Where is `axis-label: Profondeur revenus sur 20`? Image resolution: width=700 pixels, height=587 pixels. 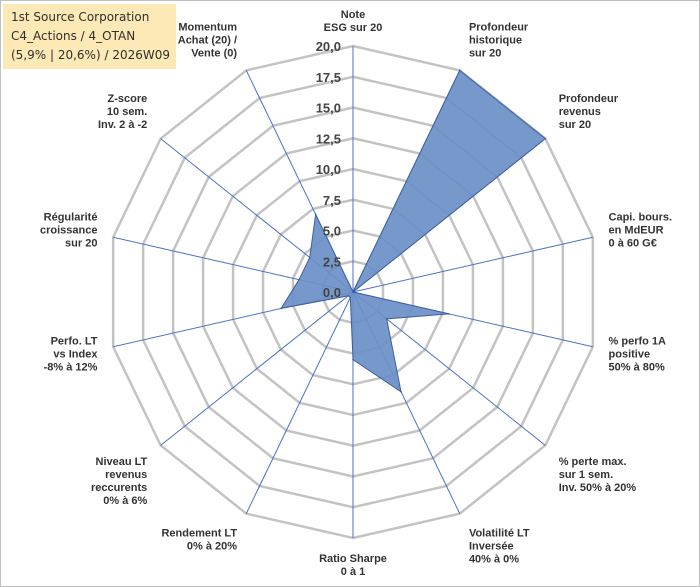 axis-label: Profondeur revenus sur 20 is located at coordinates (589, 112).